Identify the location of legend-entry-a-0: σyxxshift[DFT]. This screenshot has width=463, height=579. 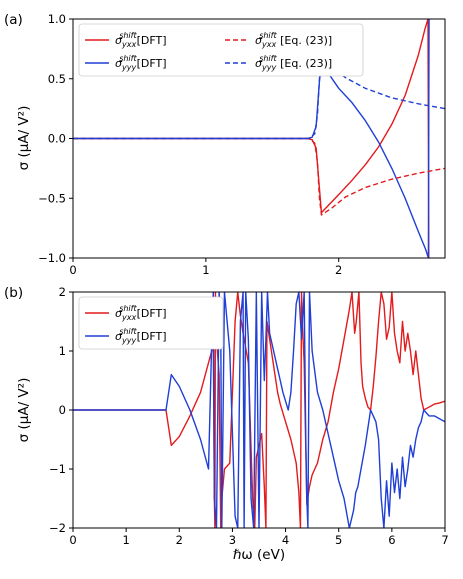
(141, 40).